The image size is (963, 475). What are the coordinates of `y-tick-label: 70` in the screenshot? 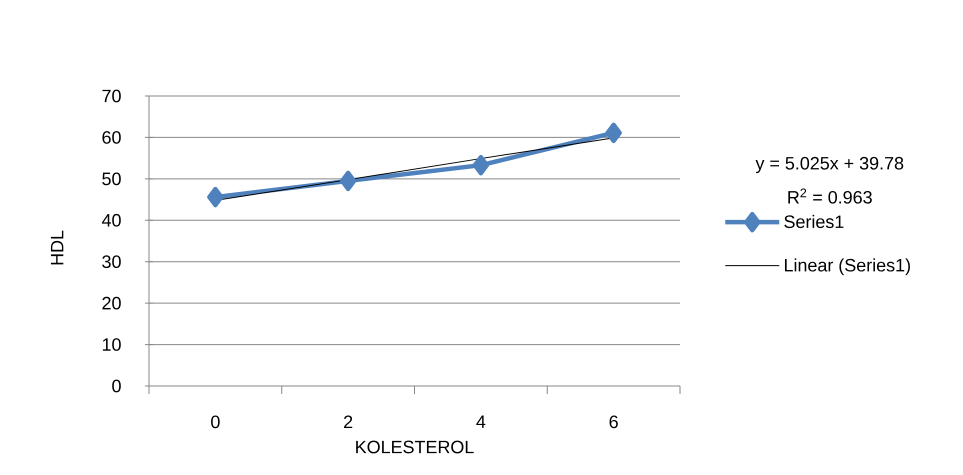 It's located at (111, 96).